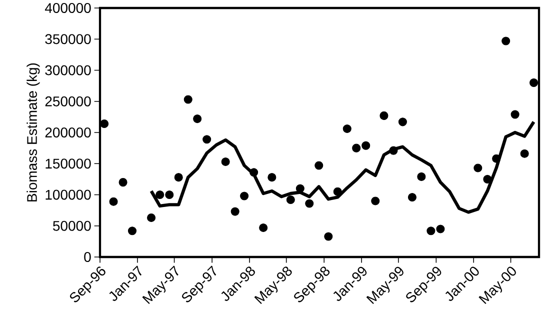  I want to click on y-tick-label: 0, so click(87, 257).